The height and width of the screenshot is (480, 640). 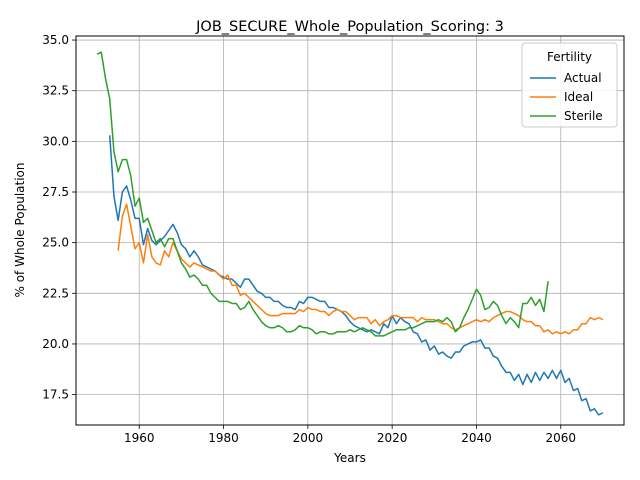 I want to click on x-tick-label: 2040, so click(x=476, y=438).